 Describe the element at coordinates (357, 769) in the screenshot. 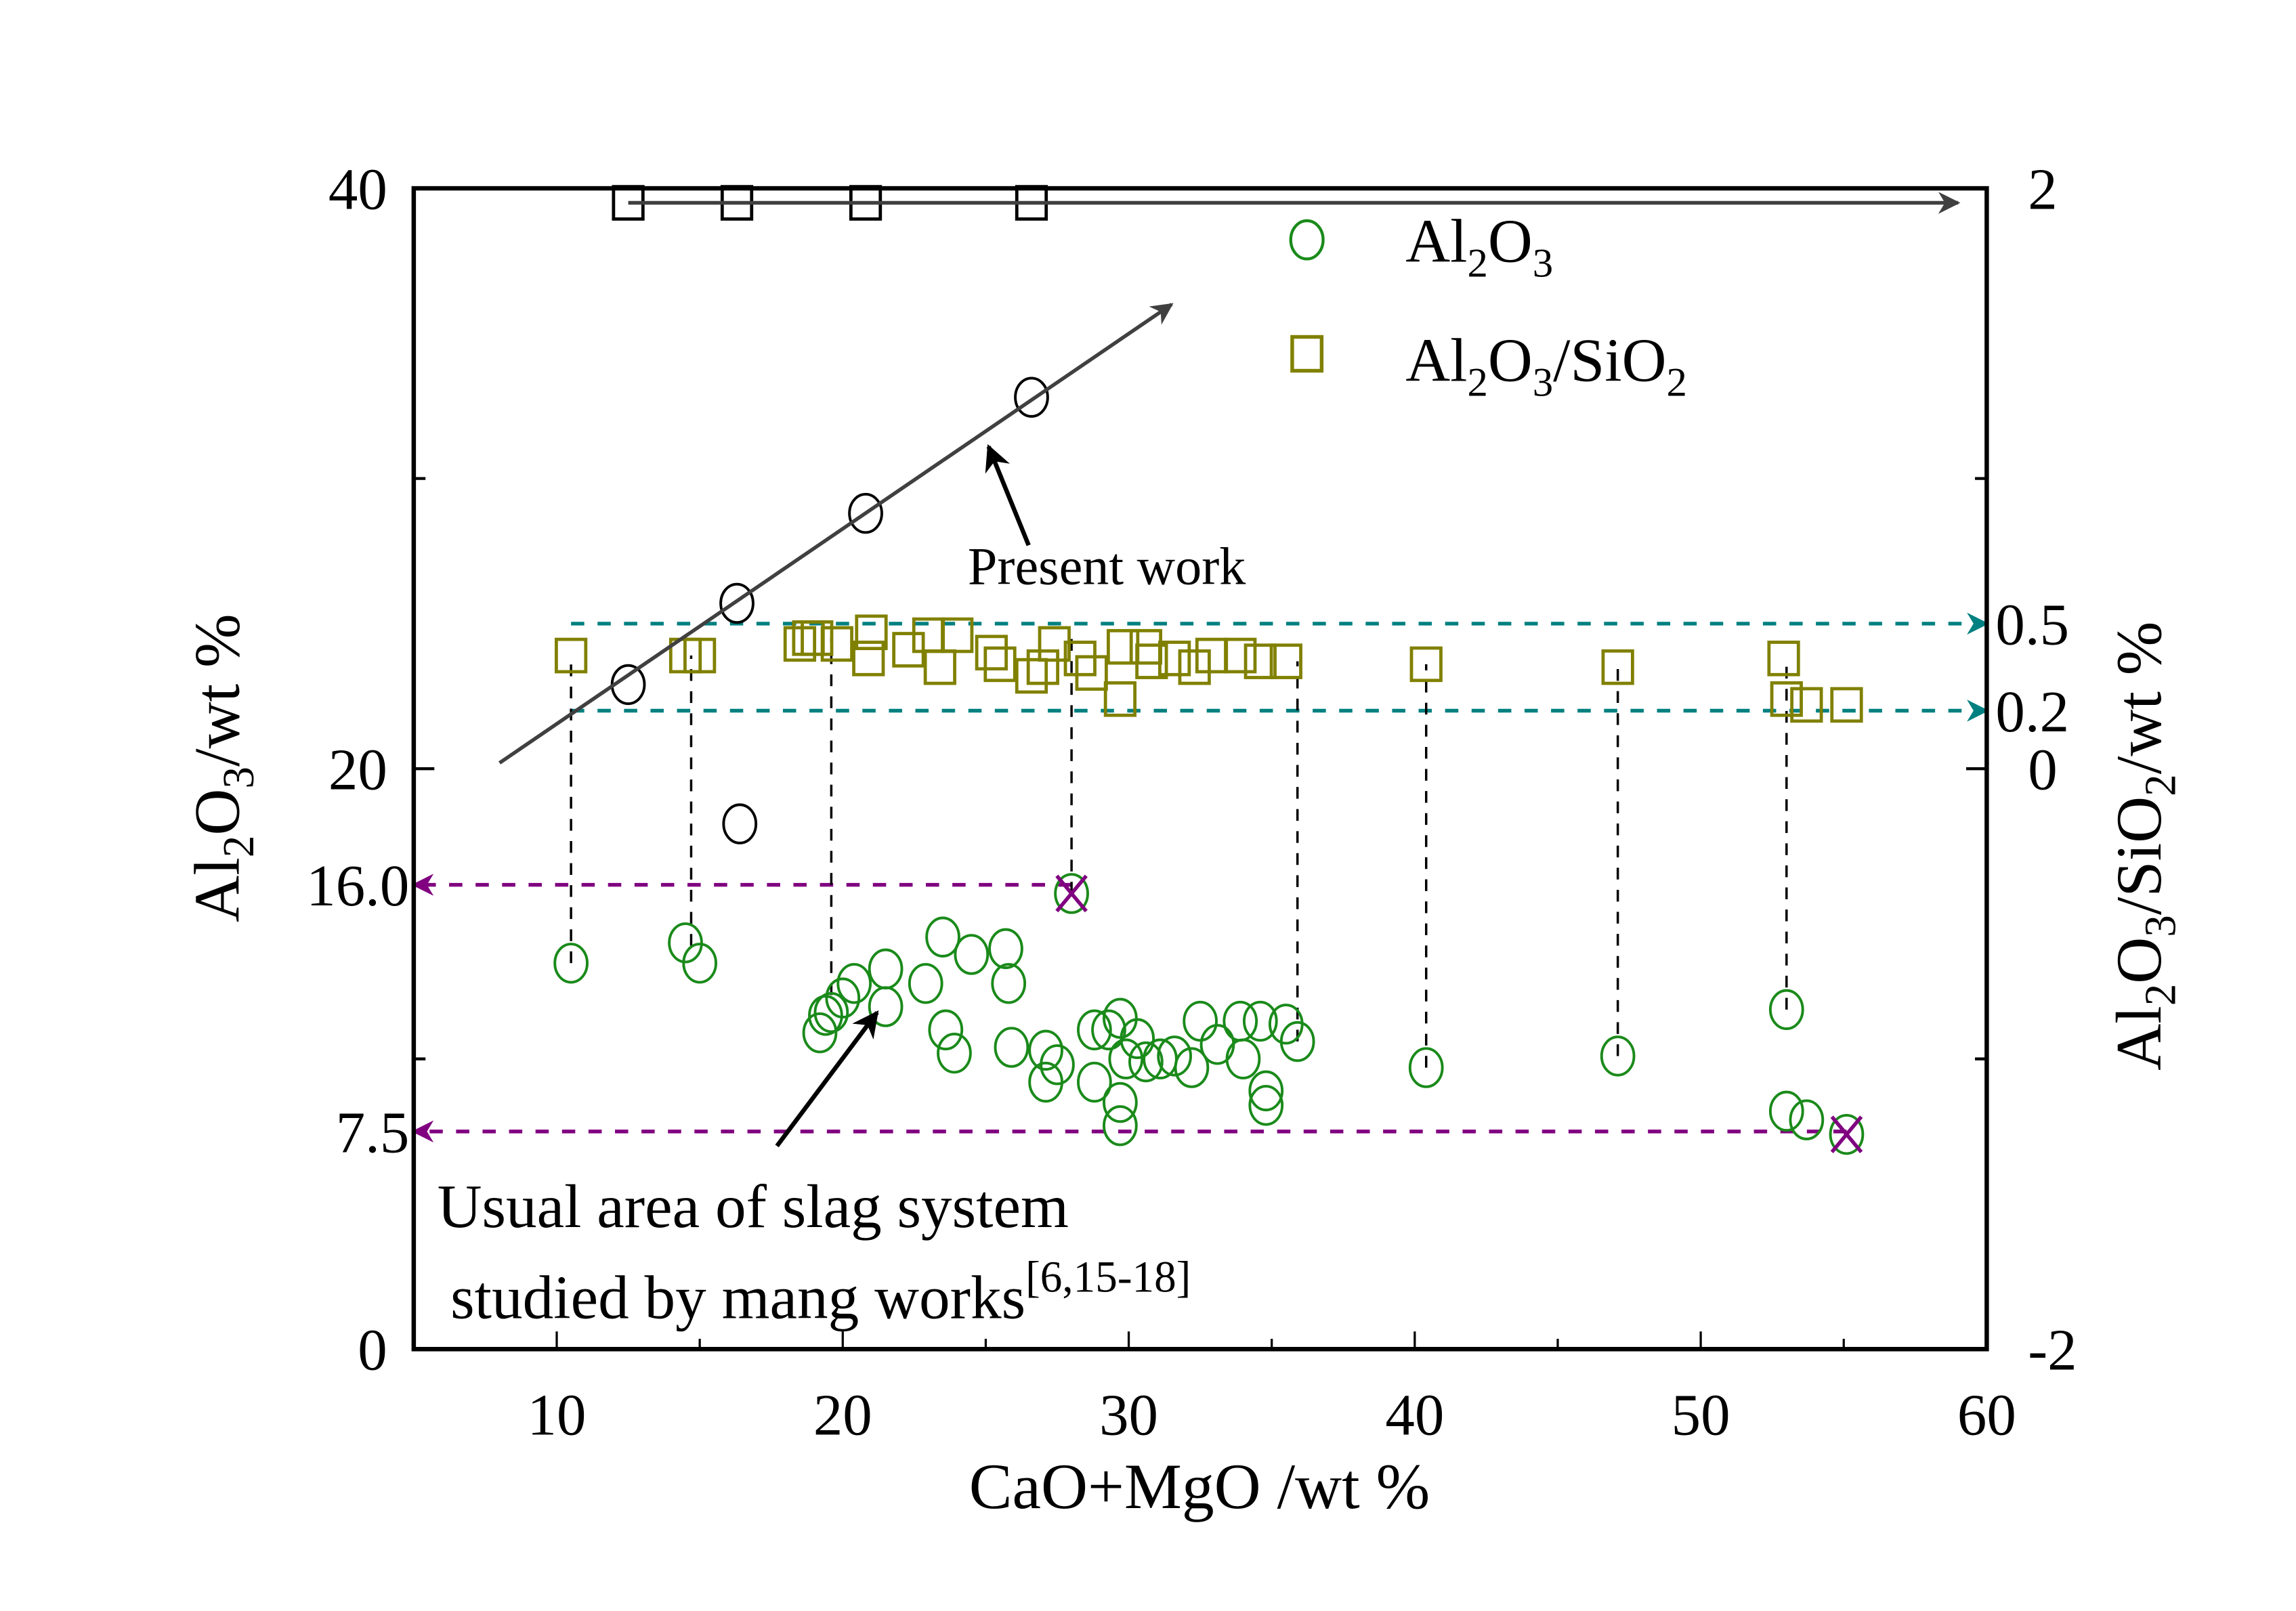

I see `y-left-tick-label: 20` at that location.